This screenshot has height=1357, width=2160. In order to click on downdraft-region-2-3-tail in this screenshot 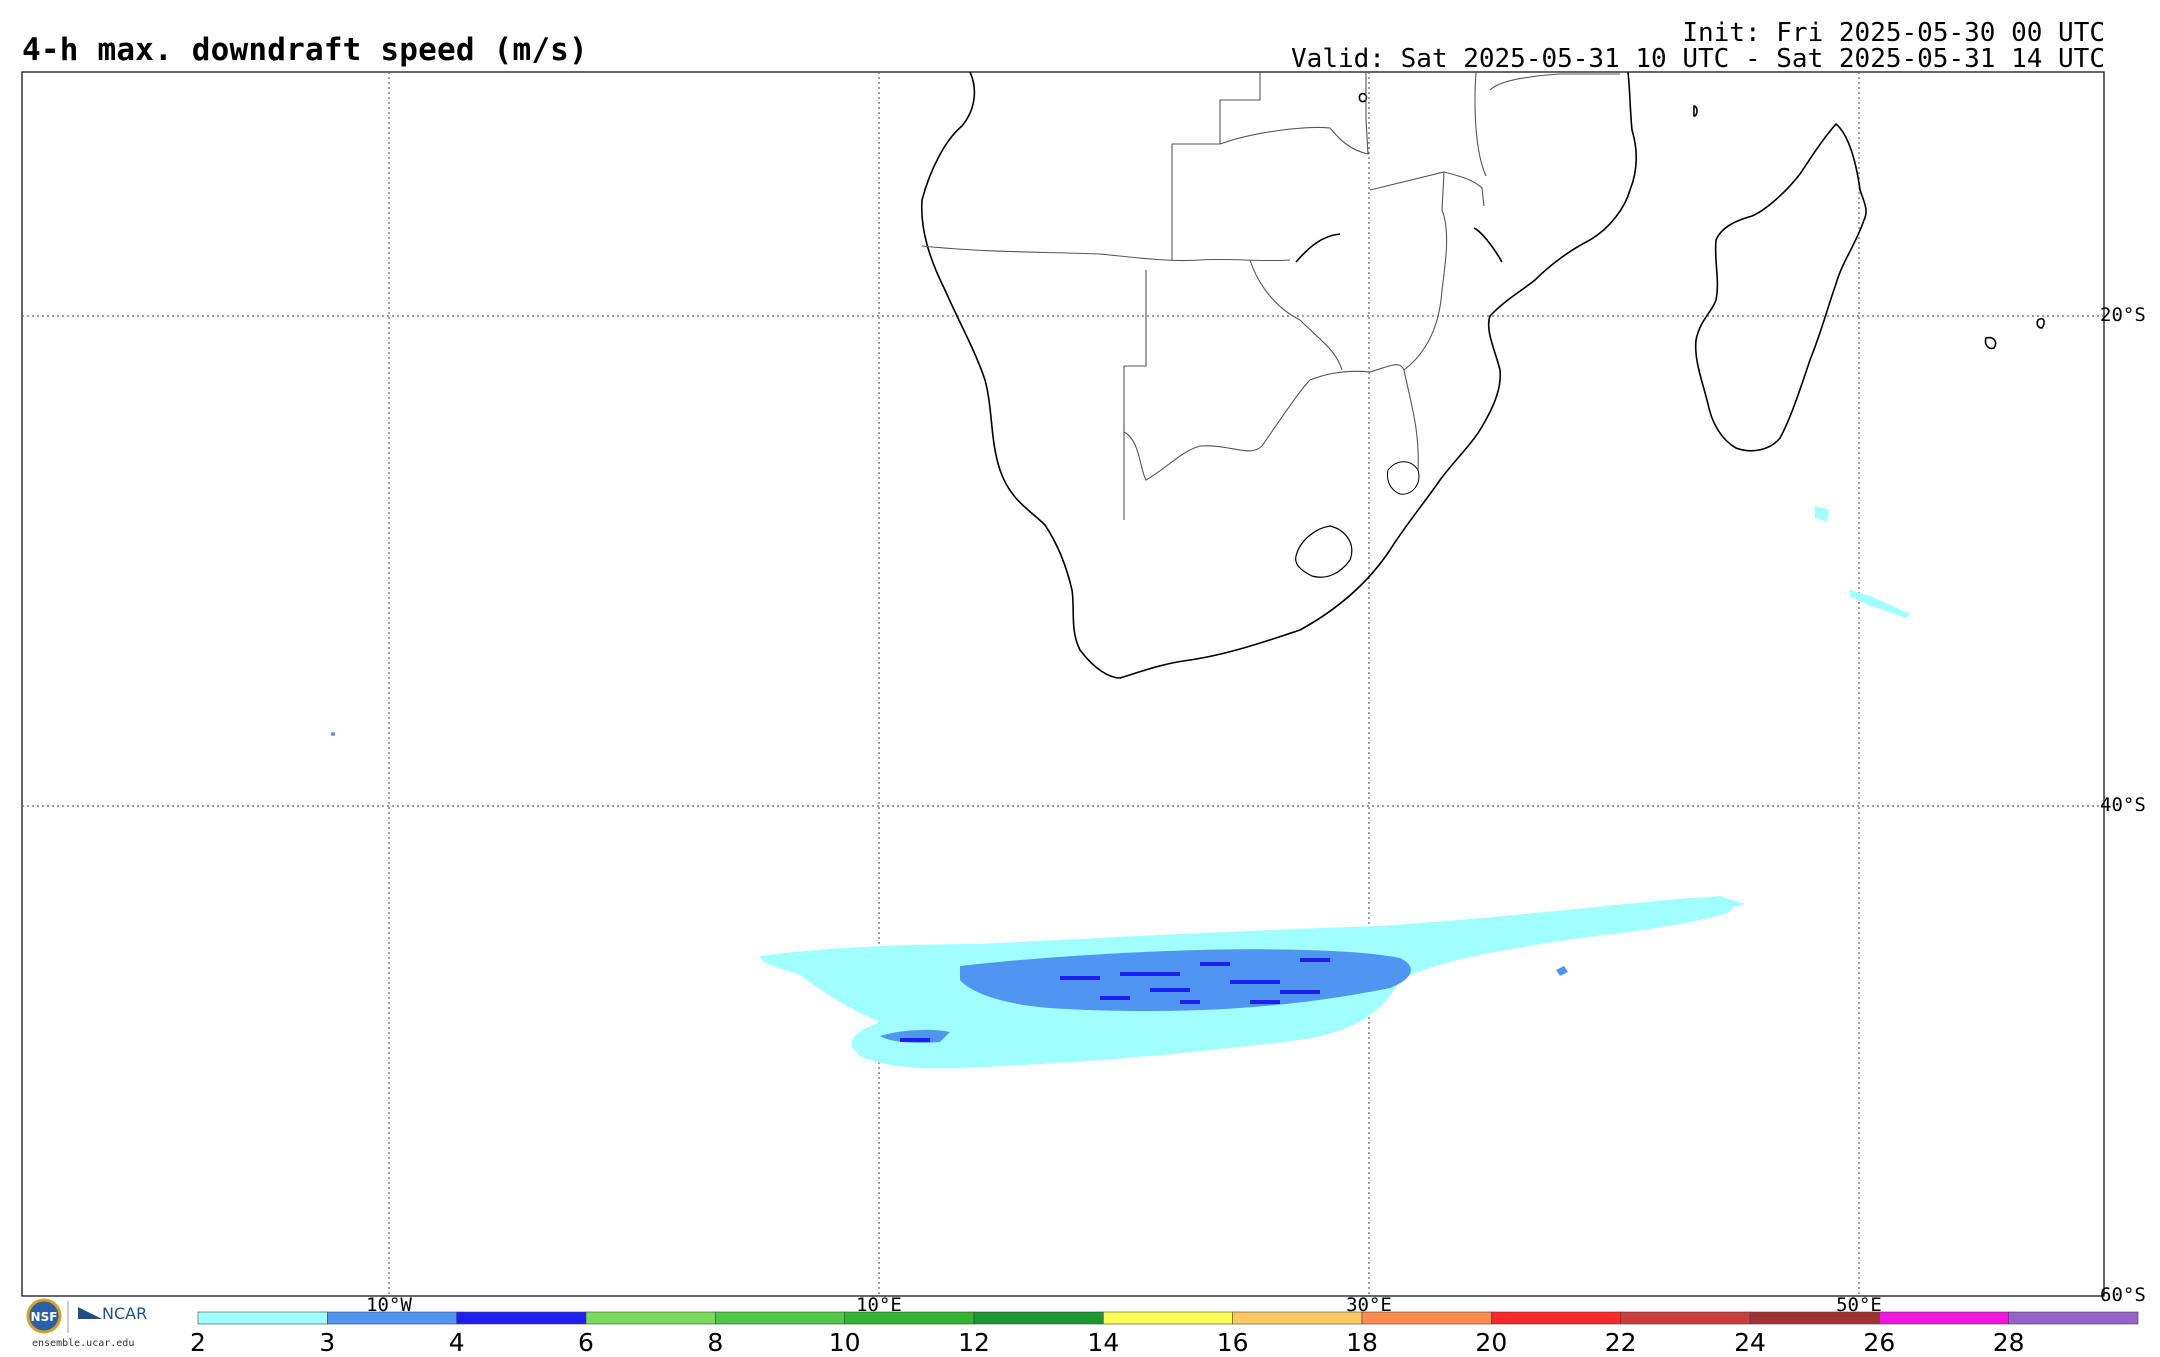, I will do `click(1652, 915)`.